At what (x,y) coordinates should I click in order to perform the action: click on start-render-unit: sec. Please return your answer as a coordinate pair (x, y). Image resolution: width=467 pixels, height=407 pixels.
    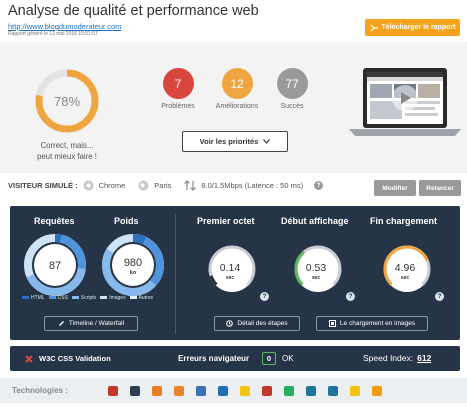
    Looking at the image, I should click on (316, 278).